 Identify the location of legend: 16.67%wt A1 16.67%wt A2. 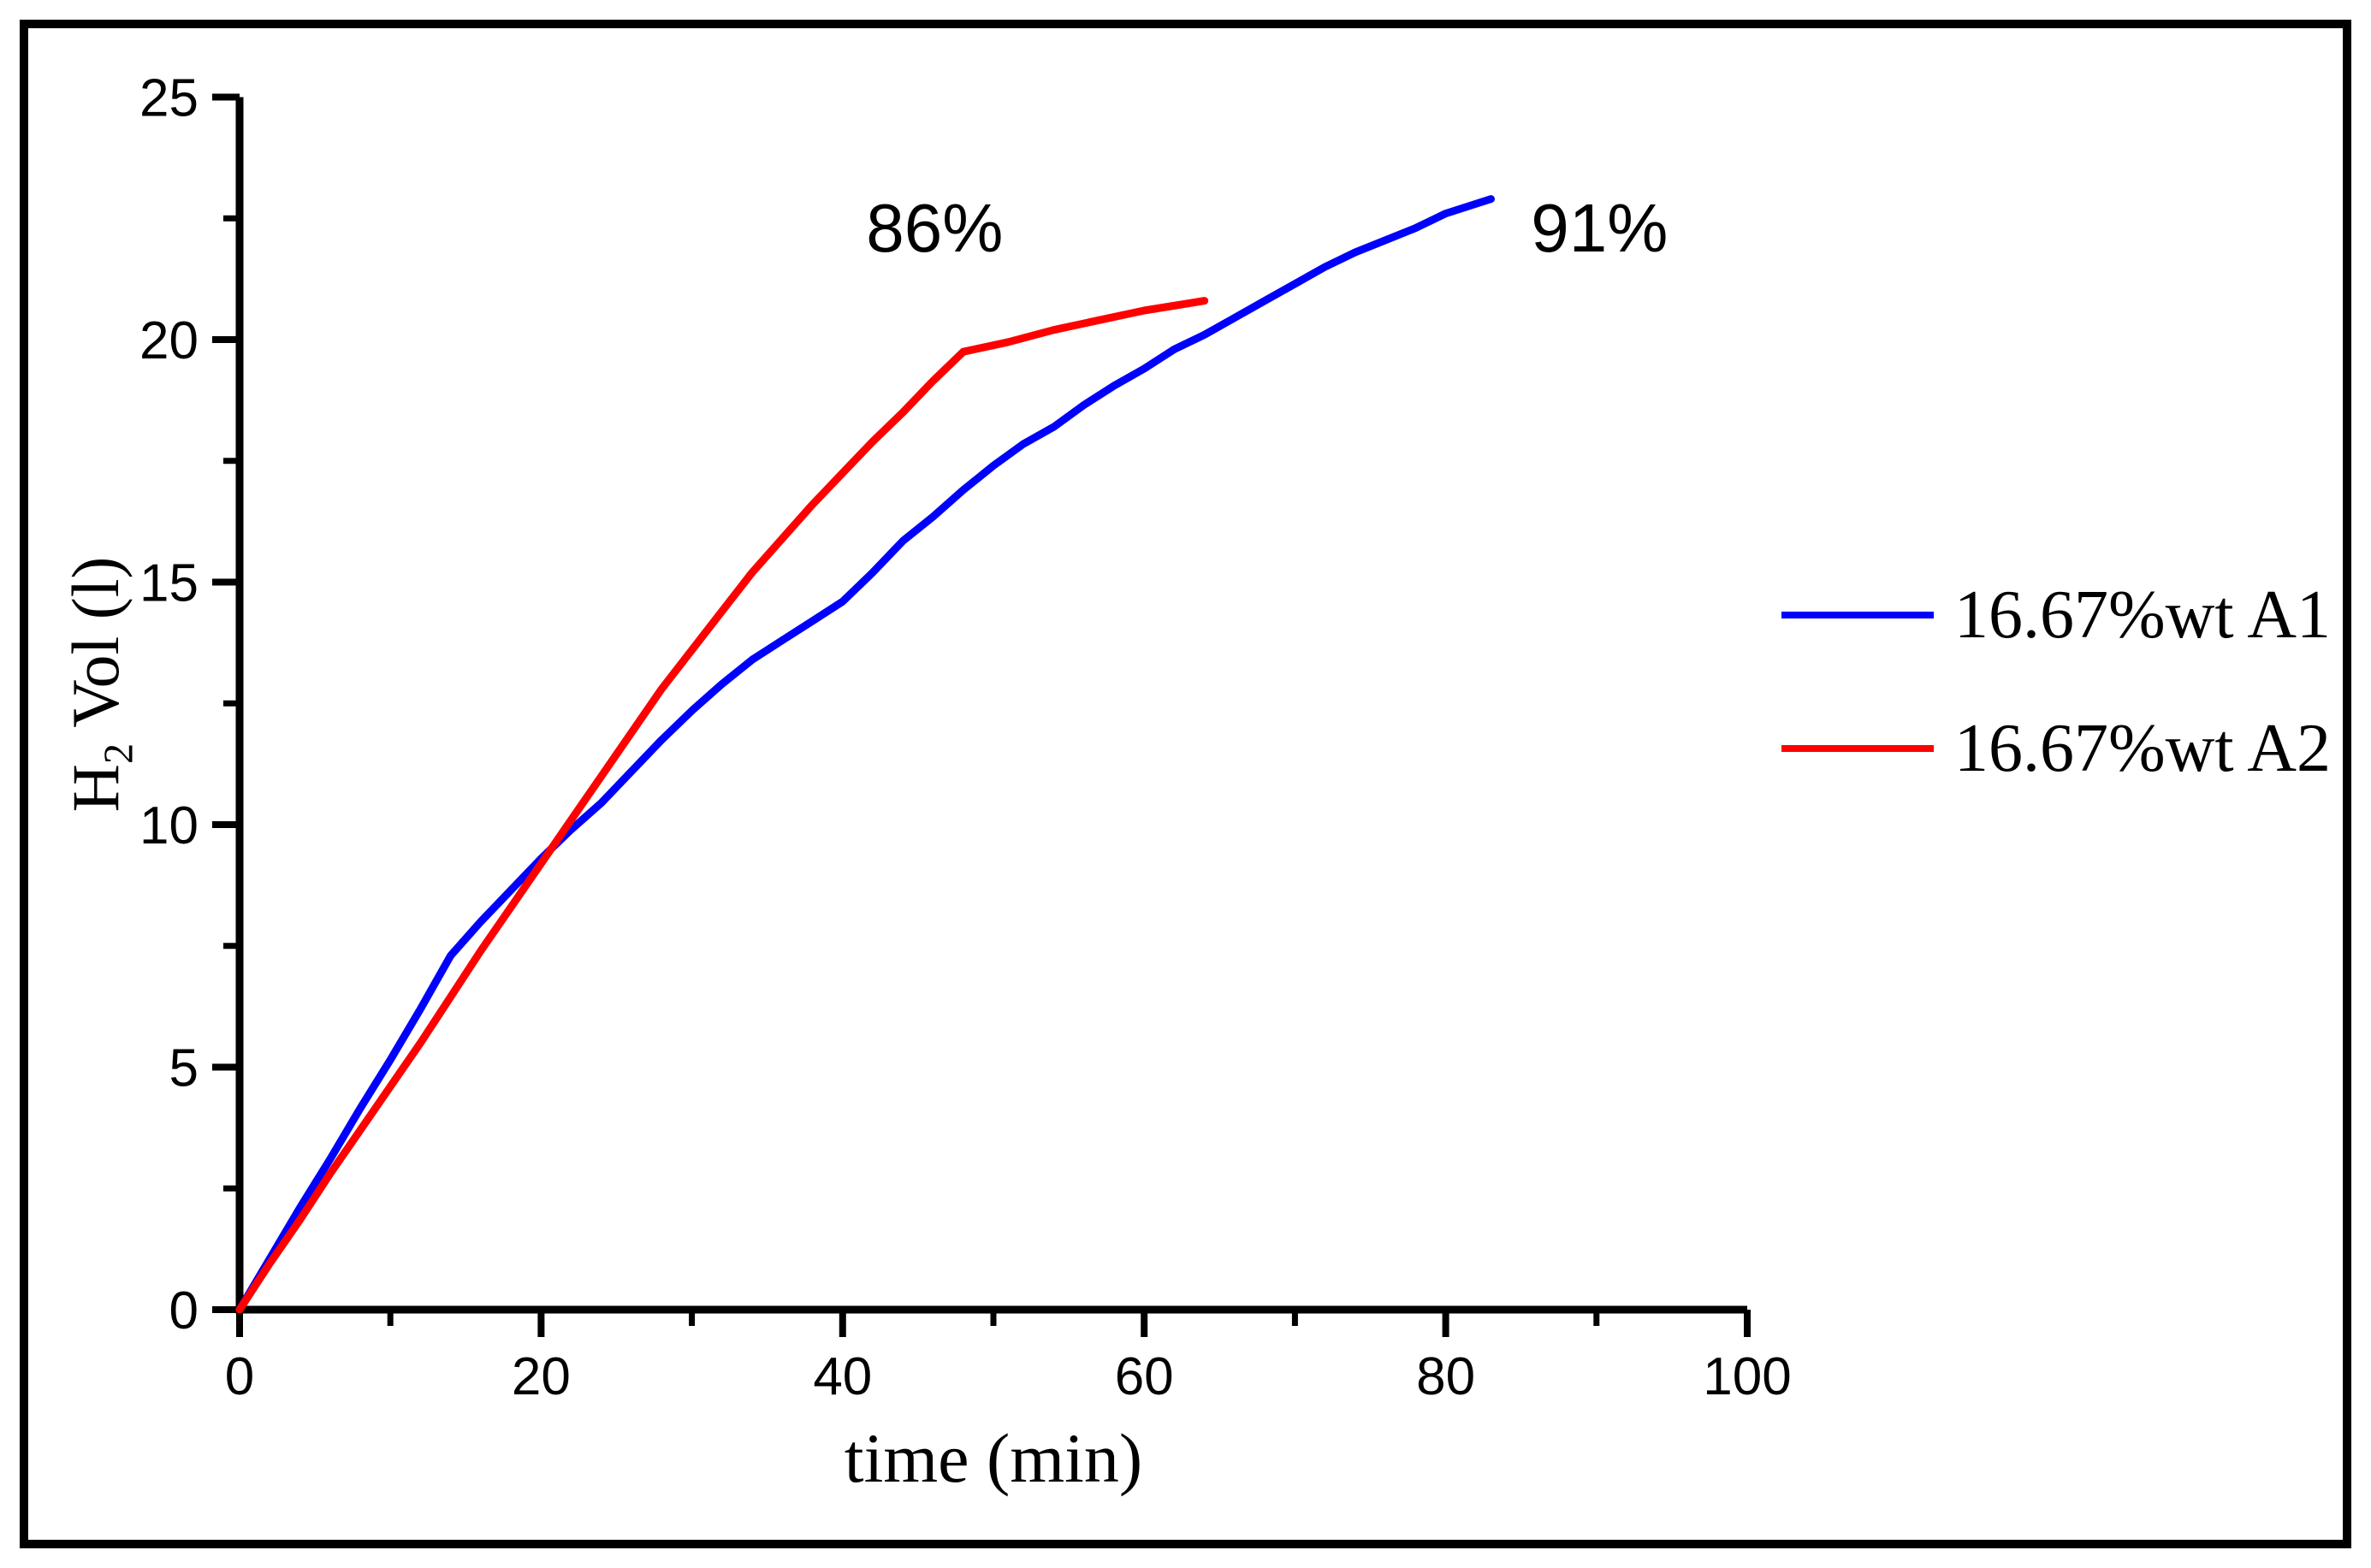
(2056, 681).